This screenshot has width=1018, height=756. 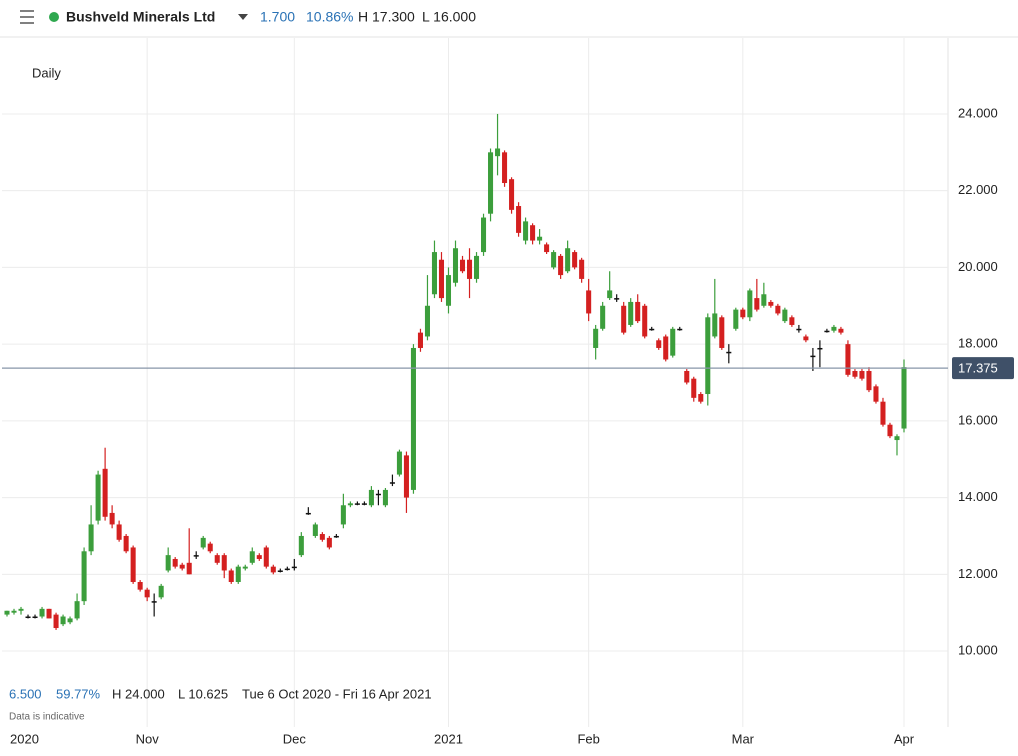 What do you see at coordinates (978, 419) in the screenshot?
I see `y-tick-label: 16.000` at bounding box center [978, 419].